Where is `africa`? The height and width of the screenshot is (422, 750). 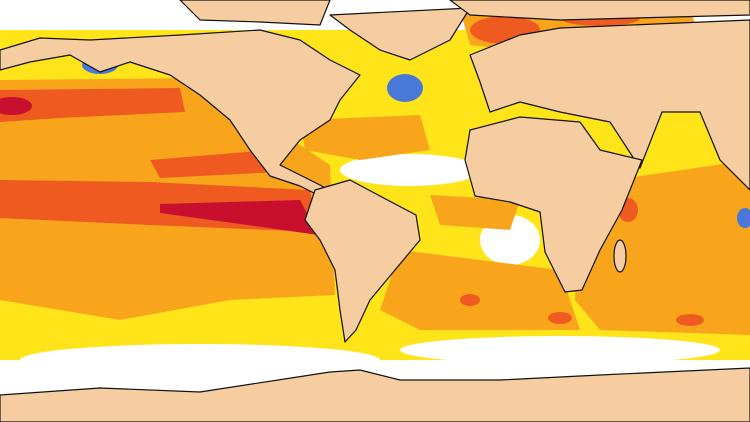
africa is located at coordinates (553, 204).